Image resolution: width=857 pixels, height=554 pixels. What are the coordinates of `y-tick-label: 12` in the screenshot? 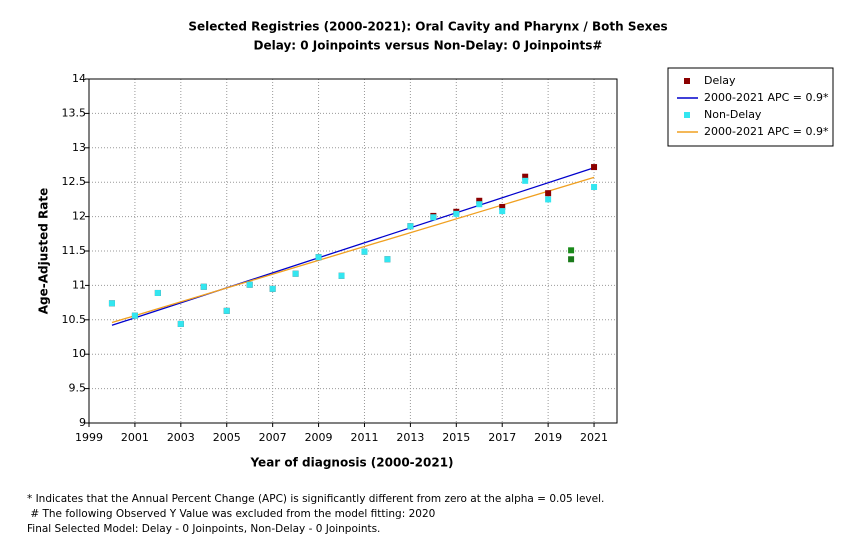 It's located at (79, 216).